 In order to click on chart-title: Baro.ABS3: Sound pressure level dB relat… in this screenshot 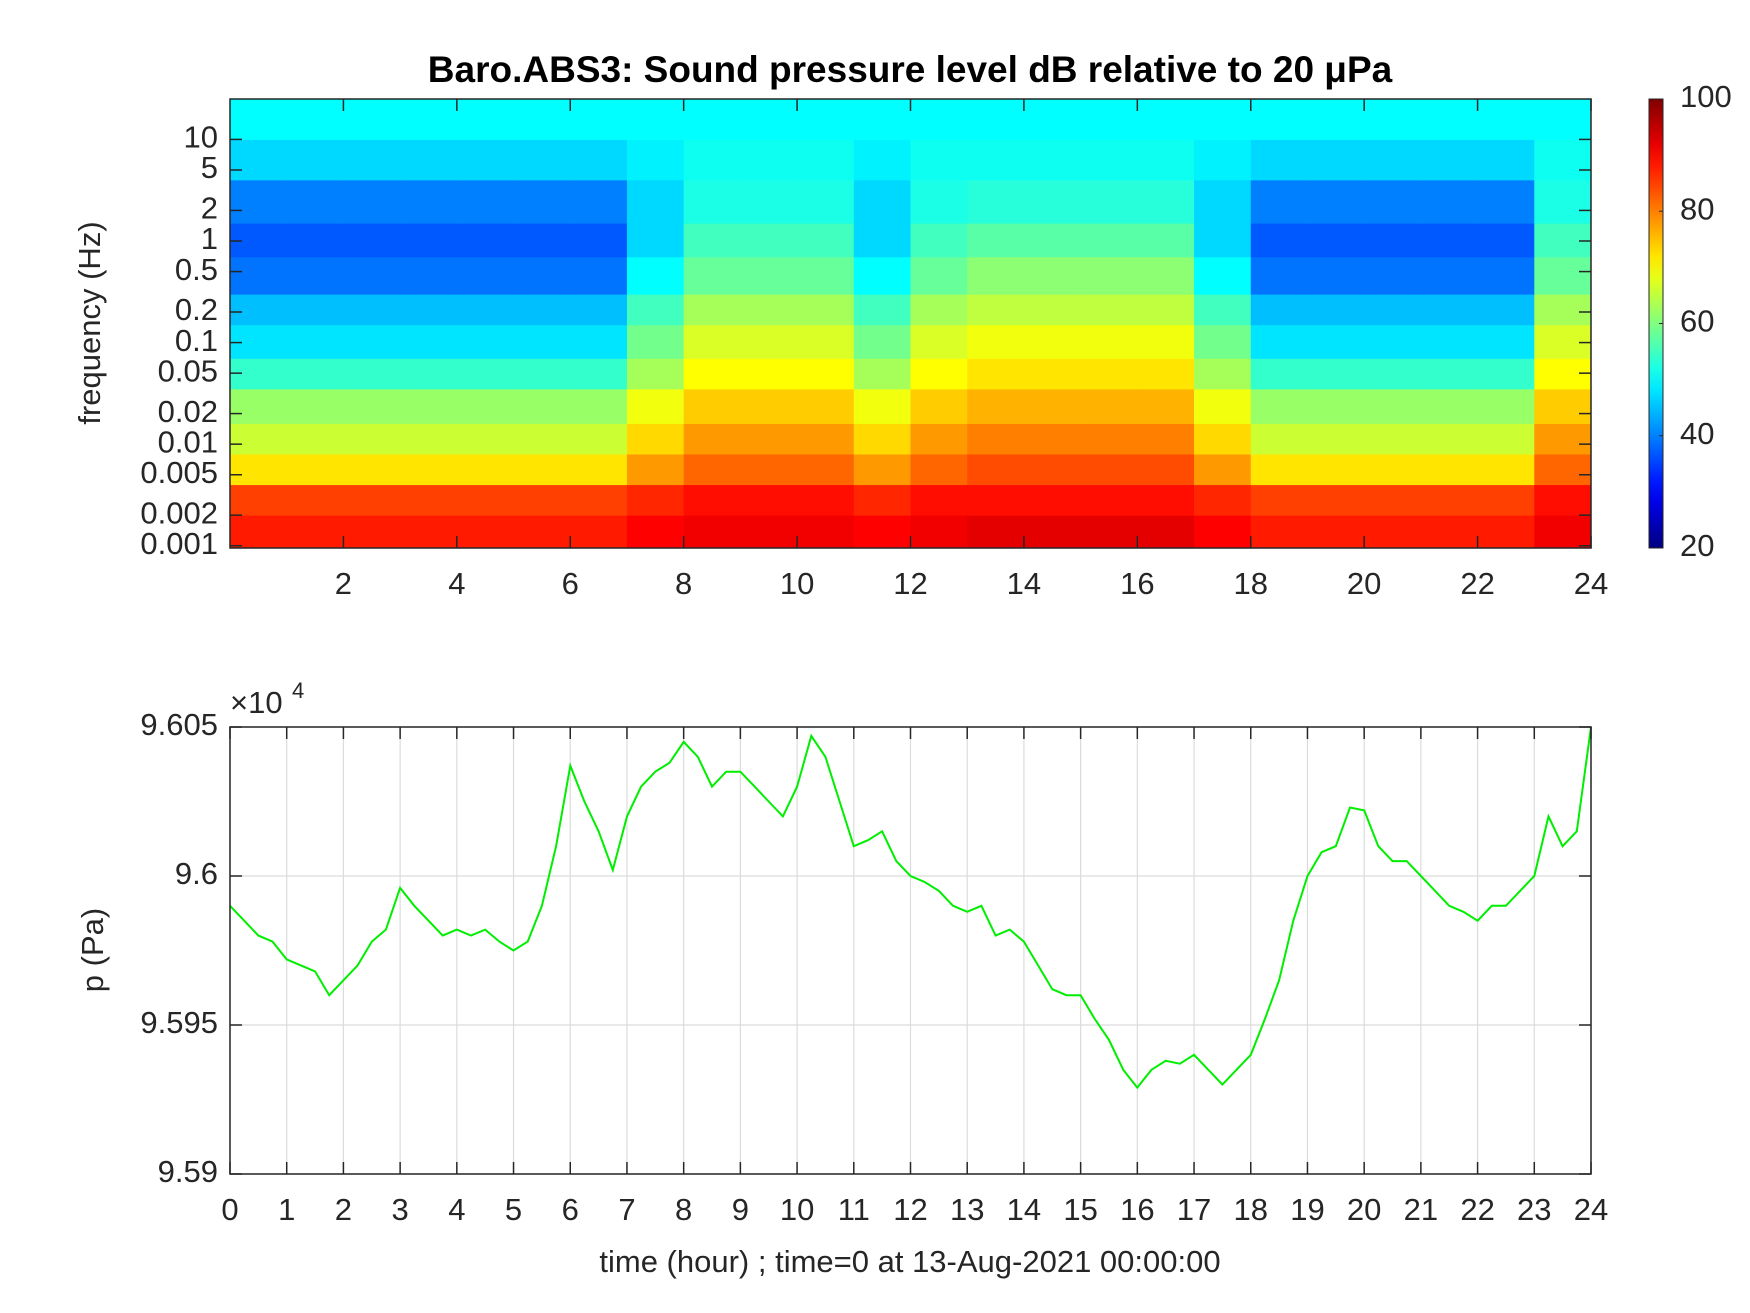, I will do `click(910, 69)`.